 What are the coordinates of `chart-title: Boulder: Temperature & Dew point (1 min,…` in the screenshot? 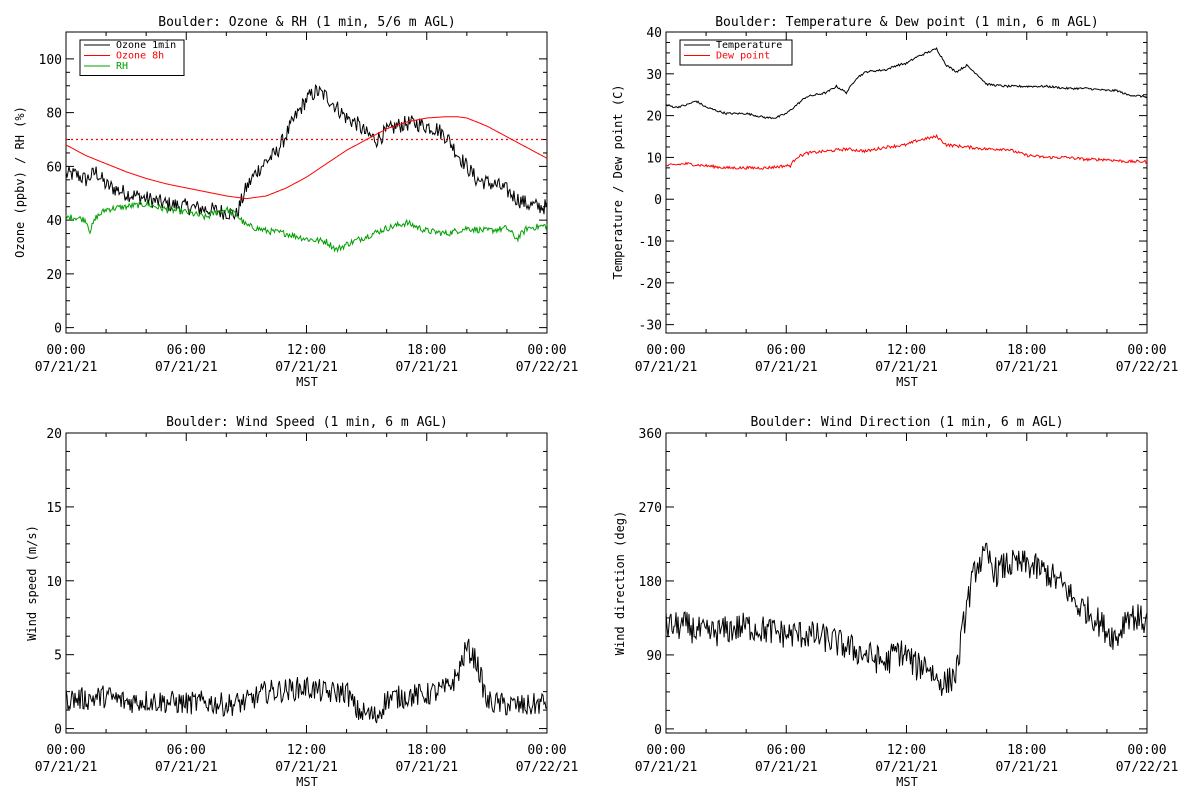 It's located at (907, 22).